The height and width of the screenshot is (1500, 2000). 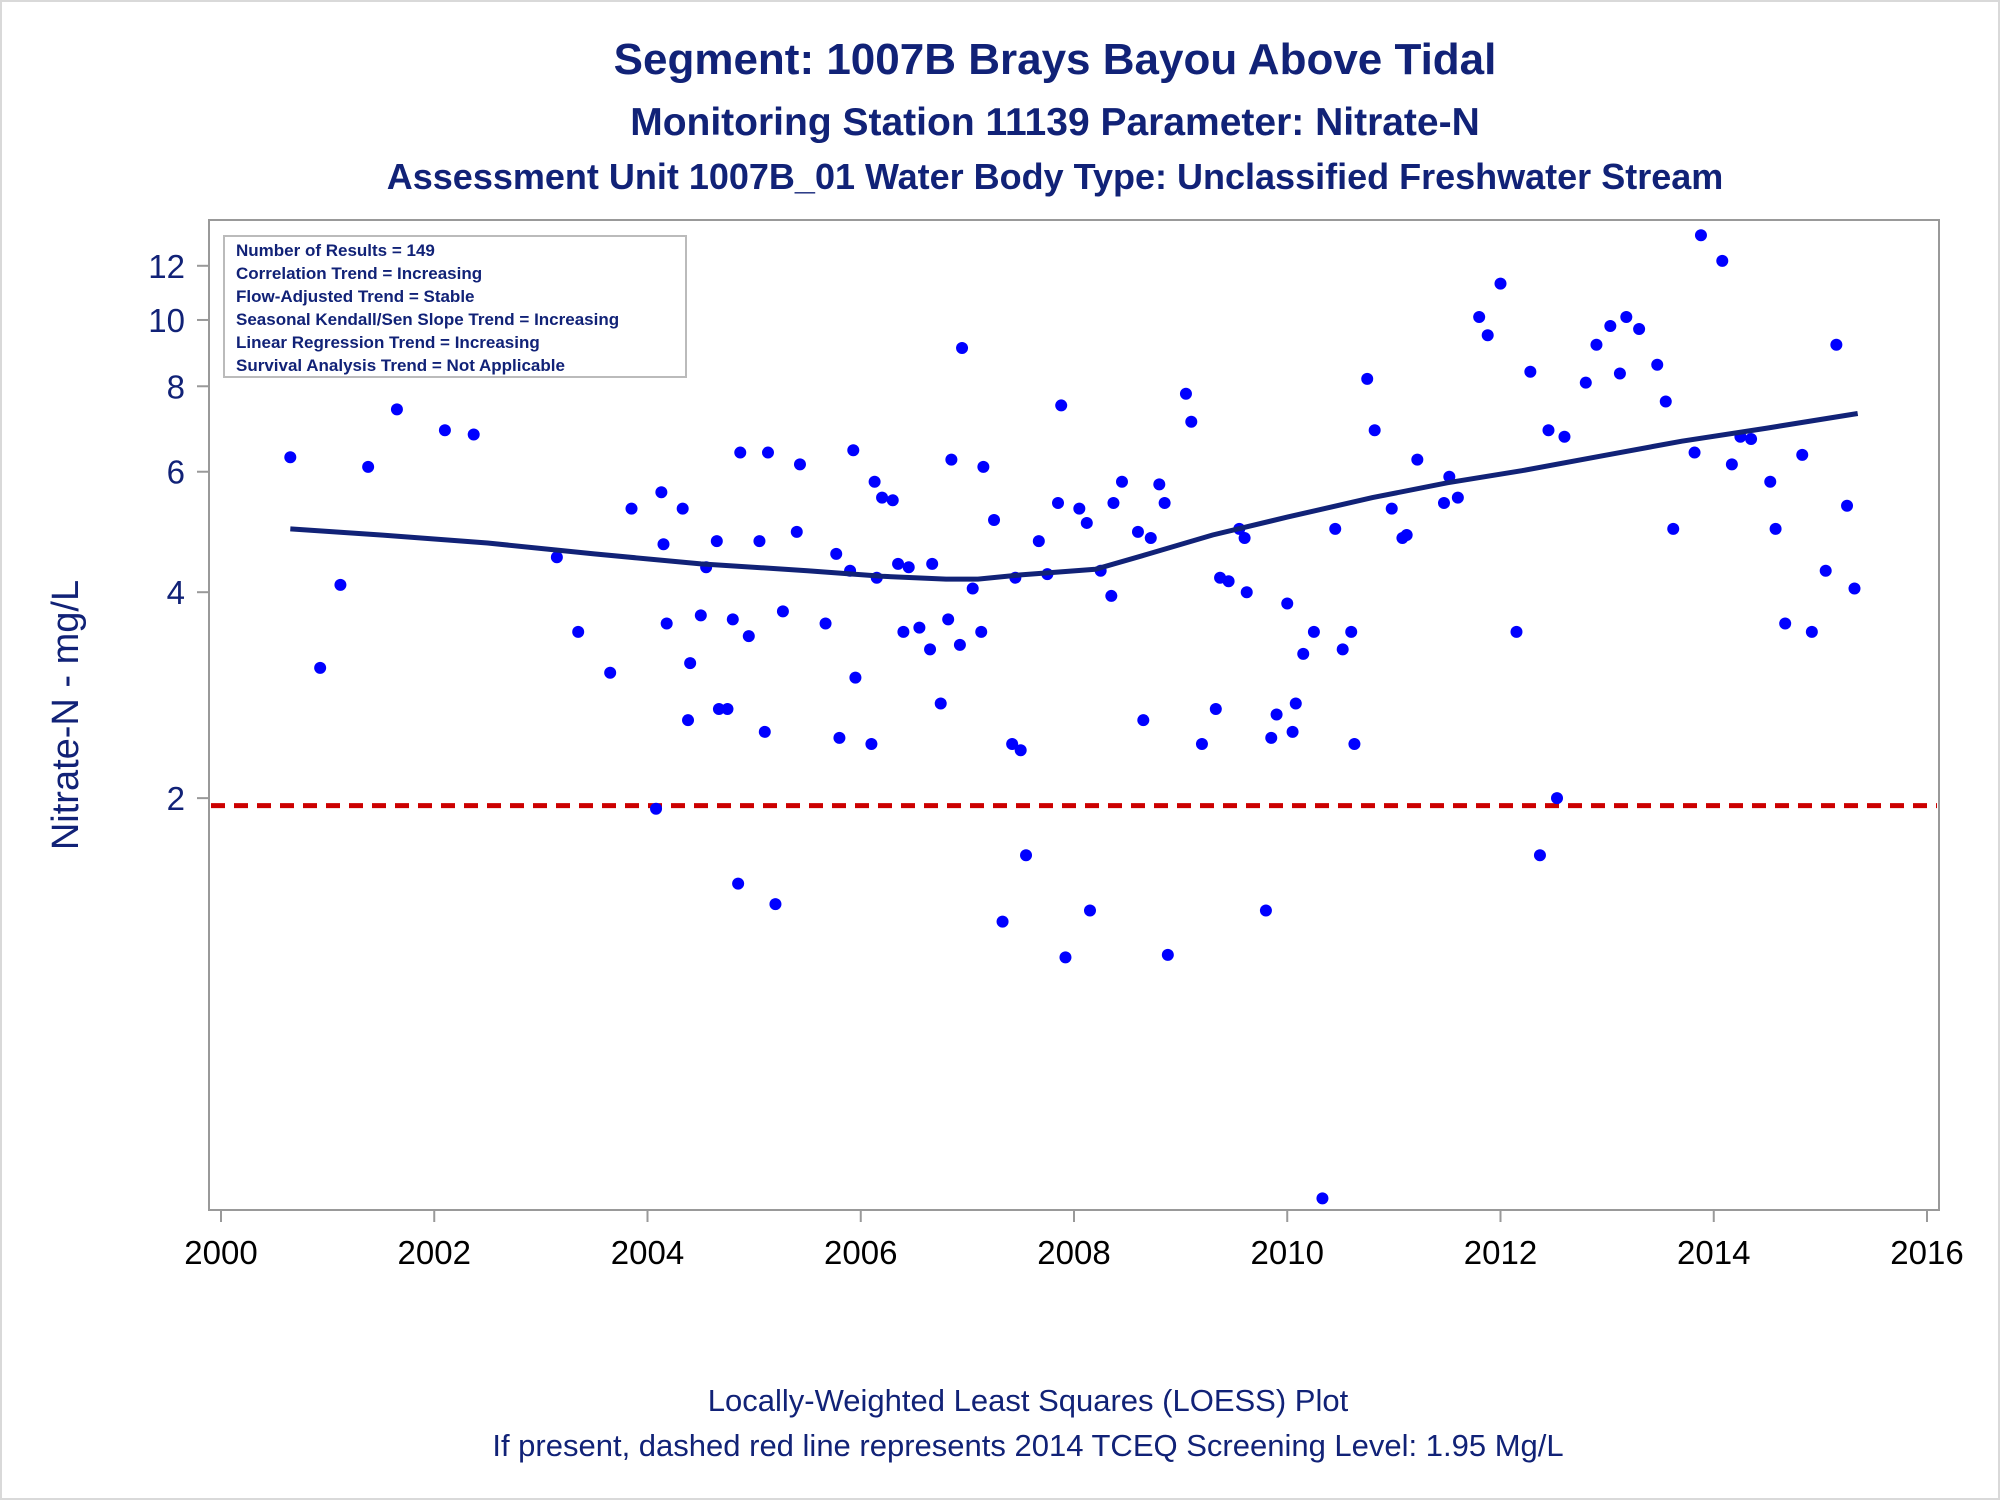 What do you see at coordinates (166, 320) in the screenshot?
I see `y-tick-label: 10` at bounding box center [166, 320].